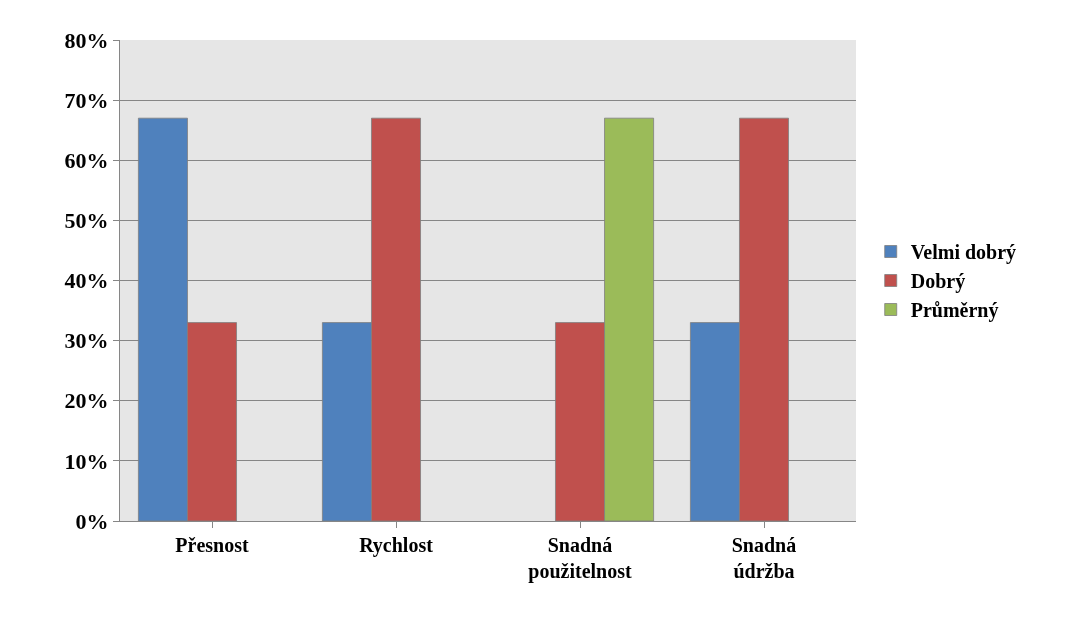 The width and height of the screenshot is (1091, 639). Describe the element at coordinates (92, 521) in the screenshot. I see `y-tick-label: 0%` at that location.